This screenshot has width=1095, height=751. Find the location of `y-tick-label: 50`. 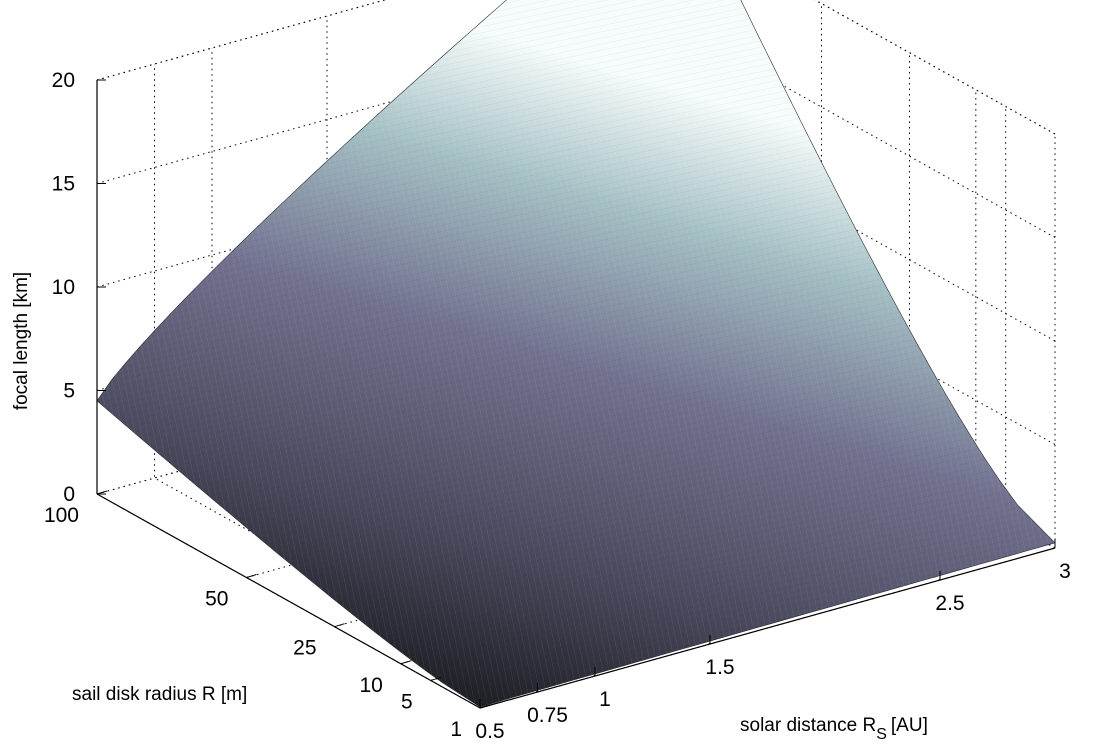

y-tick-label: 50 is located at coordinates (216, 599).